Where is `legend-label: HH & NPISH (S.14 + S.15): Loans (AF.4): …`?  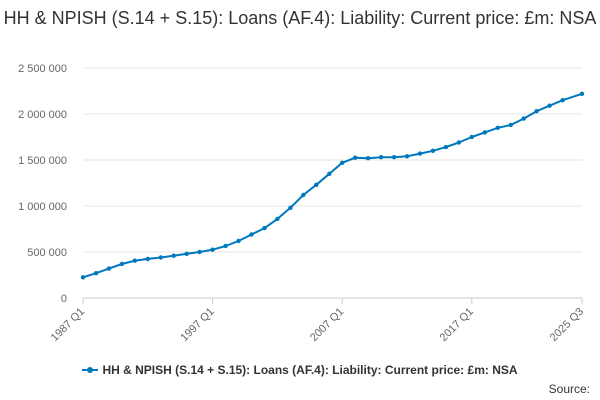 legend-label: HH & NPISH (S.14 + S.15): Loans (AF.4): … is located at coordinates (310, 370).